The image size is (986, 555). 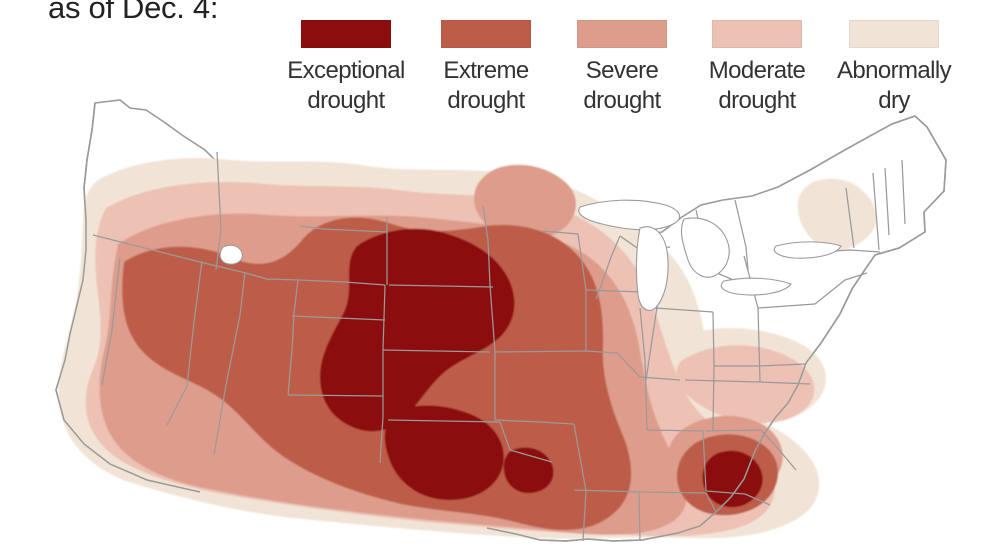 What do you see at coordinates (705, 247) in the screenshot?
I see `great-lake-huron` at bounding box center [705, 247].